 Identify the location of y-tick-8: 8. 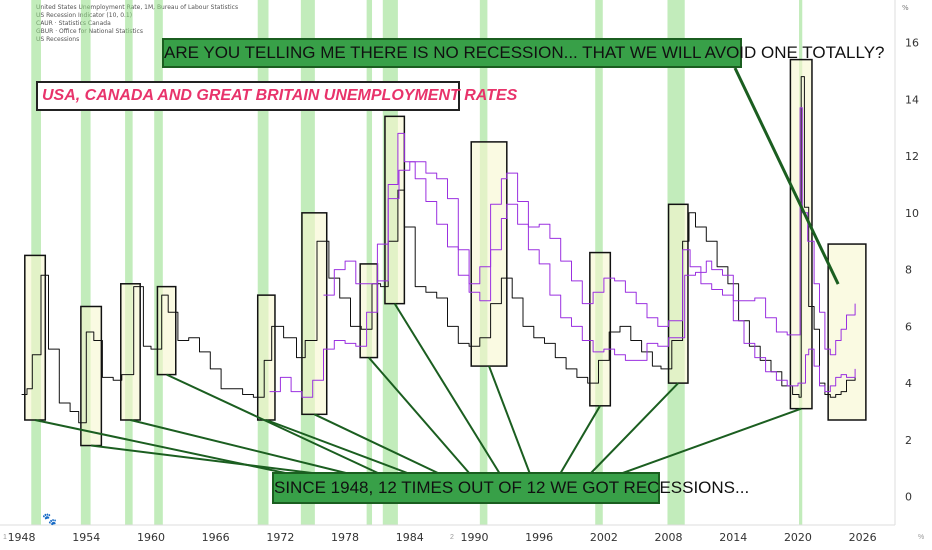
(908, 270).